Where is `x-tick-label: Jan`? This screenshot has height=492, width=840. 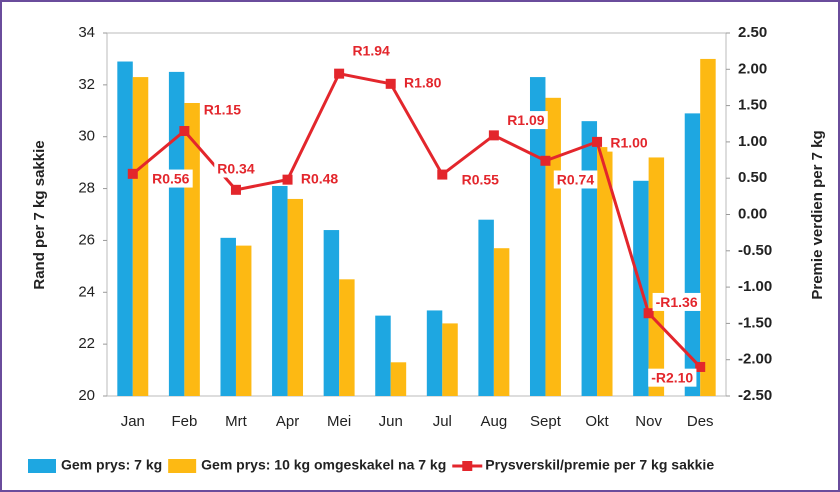 x-tick-label: Jan is located at coordinates (133, 421).